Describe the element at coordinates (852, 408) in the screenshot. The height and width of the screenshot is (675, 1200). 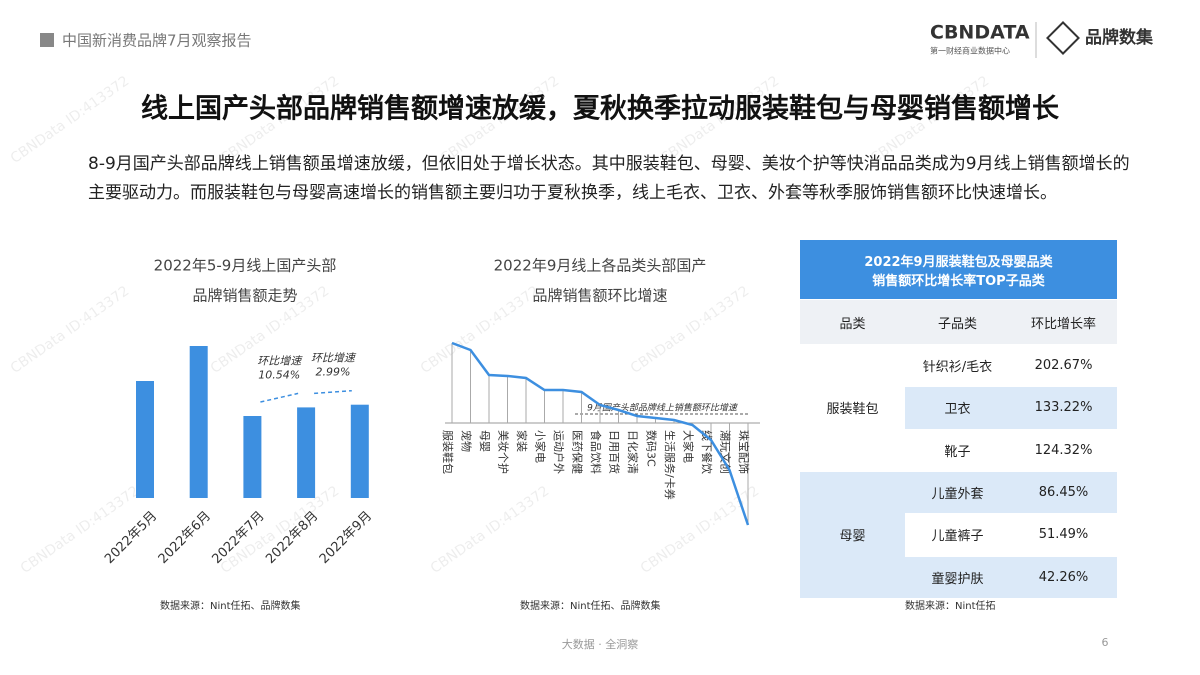
I see `table-category: 服装鞋包` at that location.